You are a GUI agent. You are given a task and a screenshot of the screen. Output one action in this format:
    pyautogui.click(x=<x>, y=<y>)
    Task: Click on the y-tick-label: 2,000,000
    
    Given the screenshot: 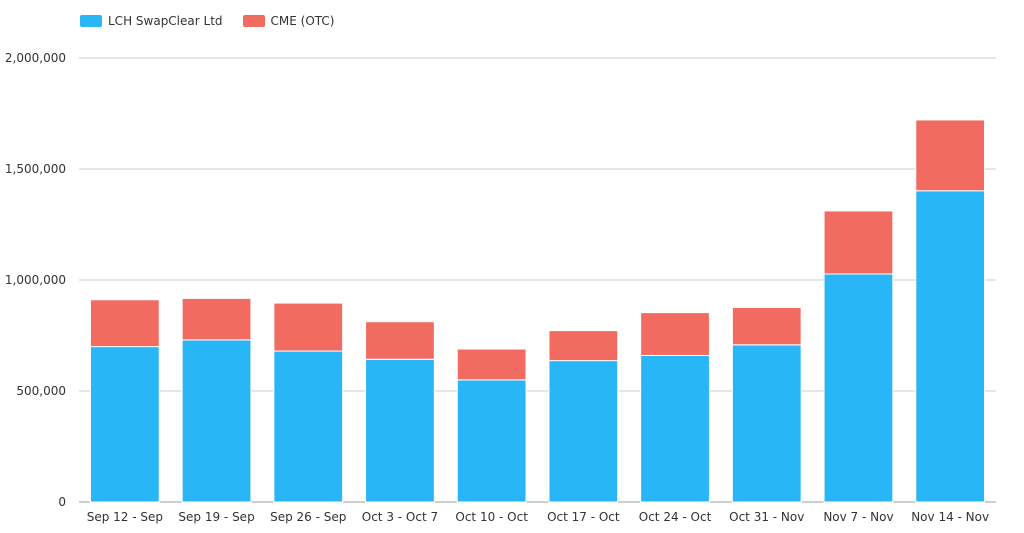 What is the action you would take?
    pyautogui.click(x=35, y=58)
    